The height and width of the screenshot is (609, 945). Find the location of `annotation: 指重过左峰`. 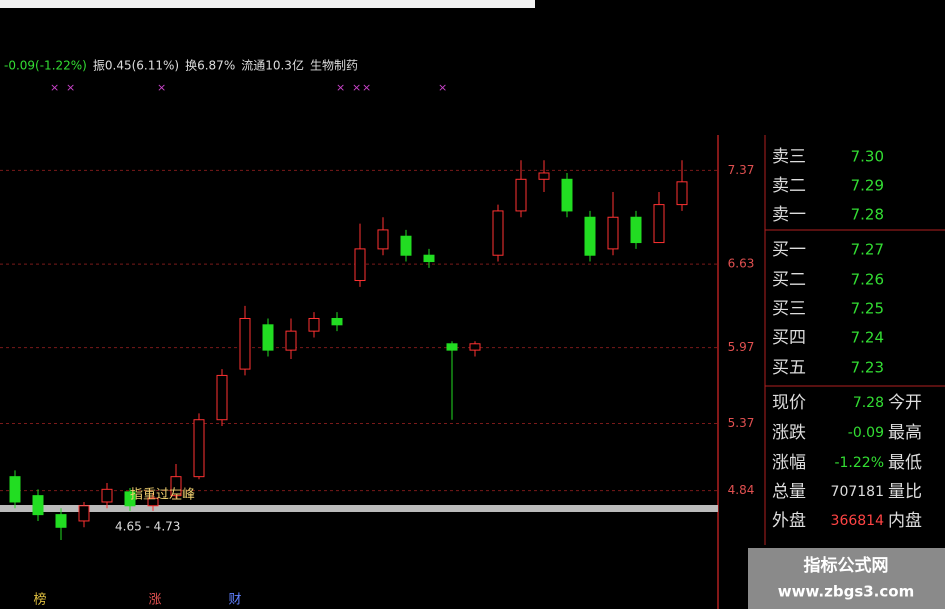

annotation: 指重过左峰 is located at coordinates (162, 495).